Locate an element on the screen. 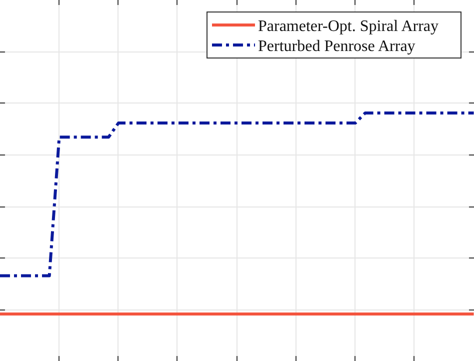 The height and width of the screenshot is (361, 474). legend-label: Parameter-Opt. Spiral Array is located at coordinates (348, 26).